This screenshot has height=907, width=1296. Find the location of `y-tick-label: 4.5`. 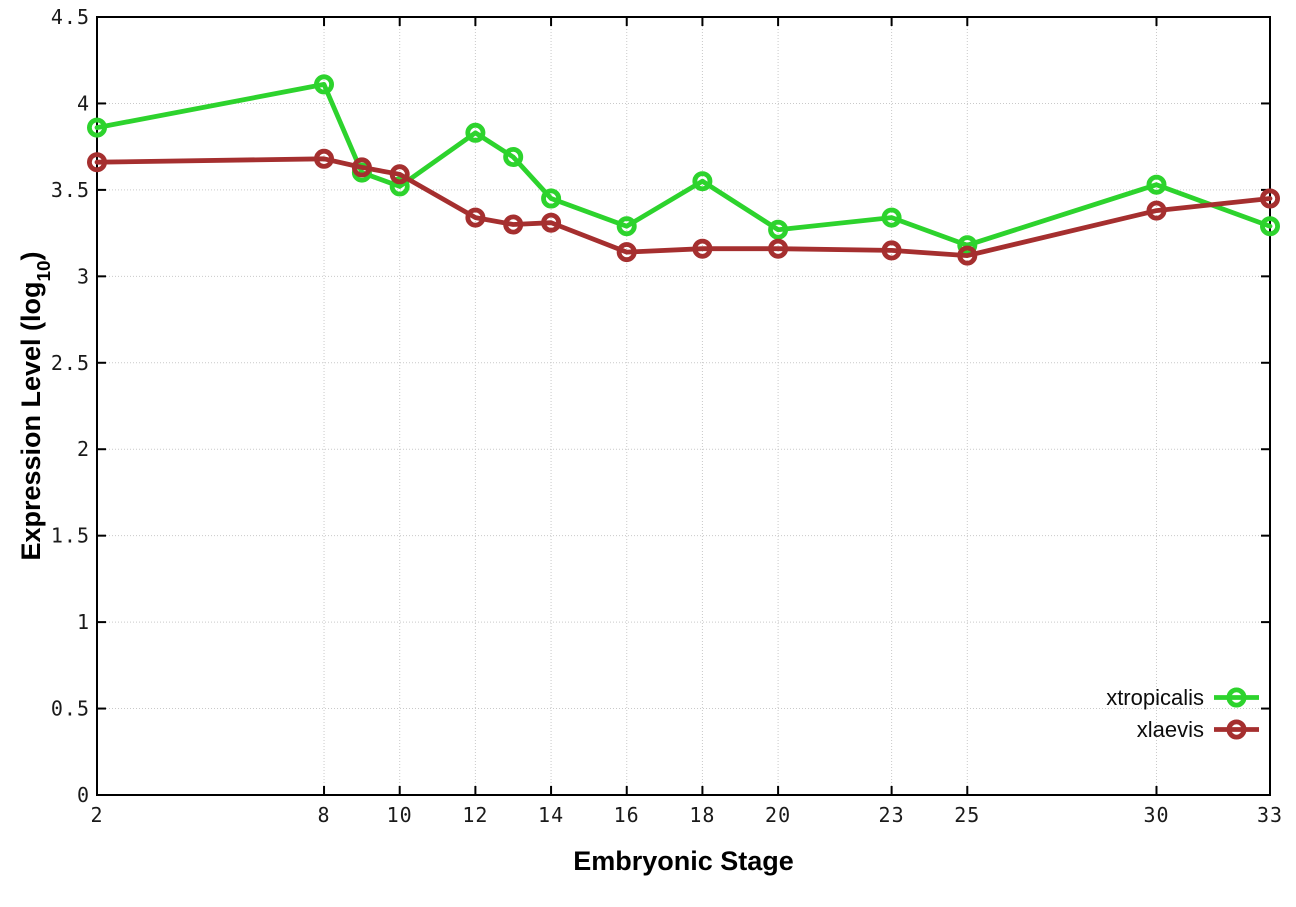

y-tick-label: 4.5 is located at coordinates (70, 17).